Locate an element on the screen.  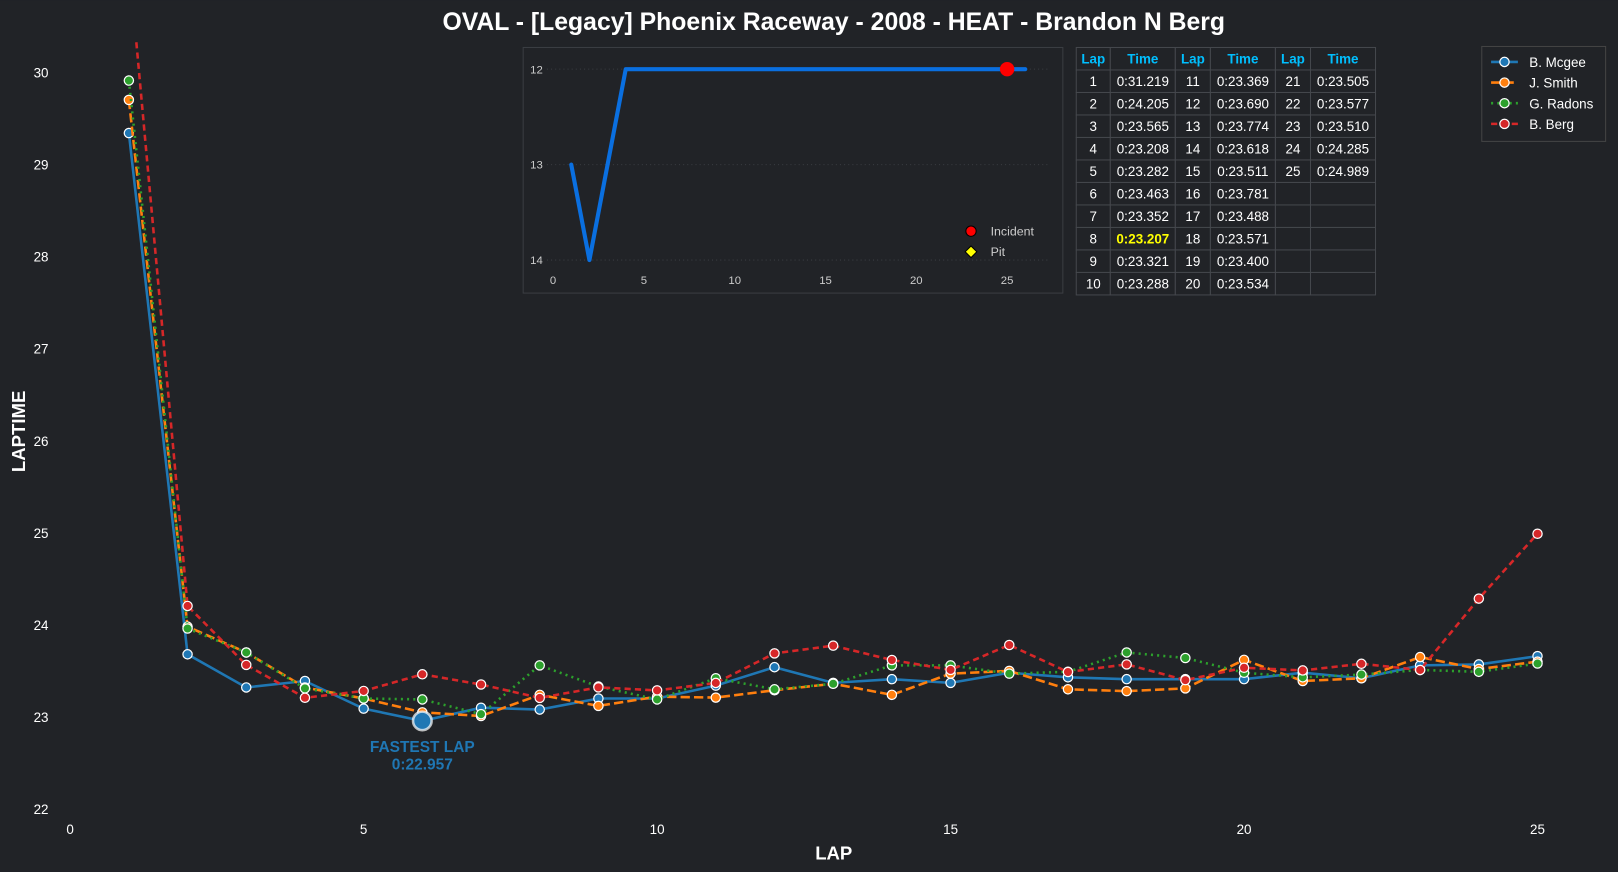
table-cell-text: 11 is located at coordinates (1193, 81).